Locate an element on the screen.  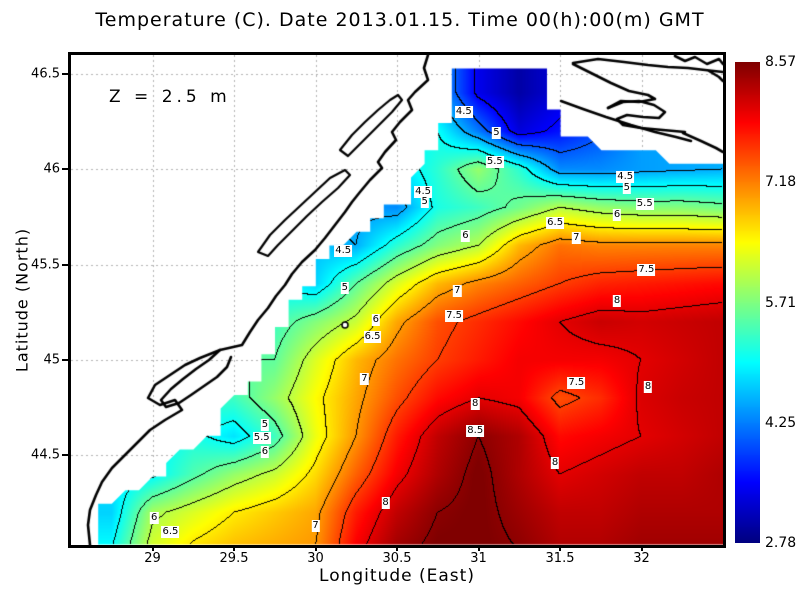
x-axis-label: Longitude (East) is located at coordinates (397, 576).